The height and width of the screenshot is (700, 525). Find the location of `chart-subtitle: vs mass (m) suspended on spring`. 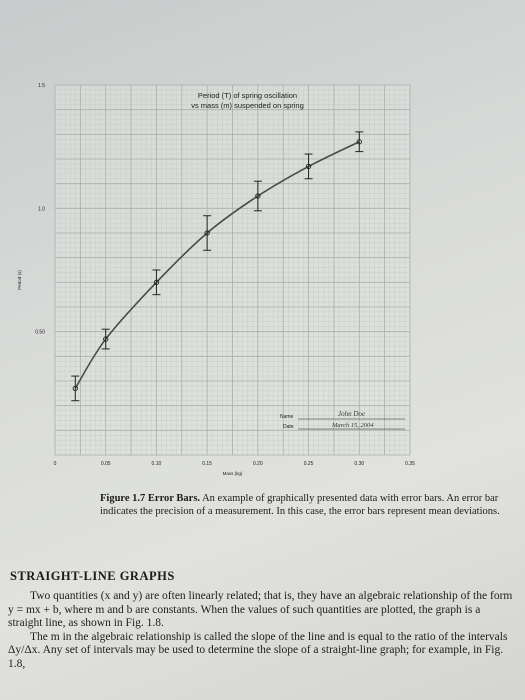

chart-subtitle: vs mass (m) suspended on spring is located at coordinates (247, 105).